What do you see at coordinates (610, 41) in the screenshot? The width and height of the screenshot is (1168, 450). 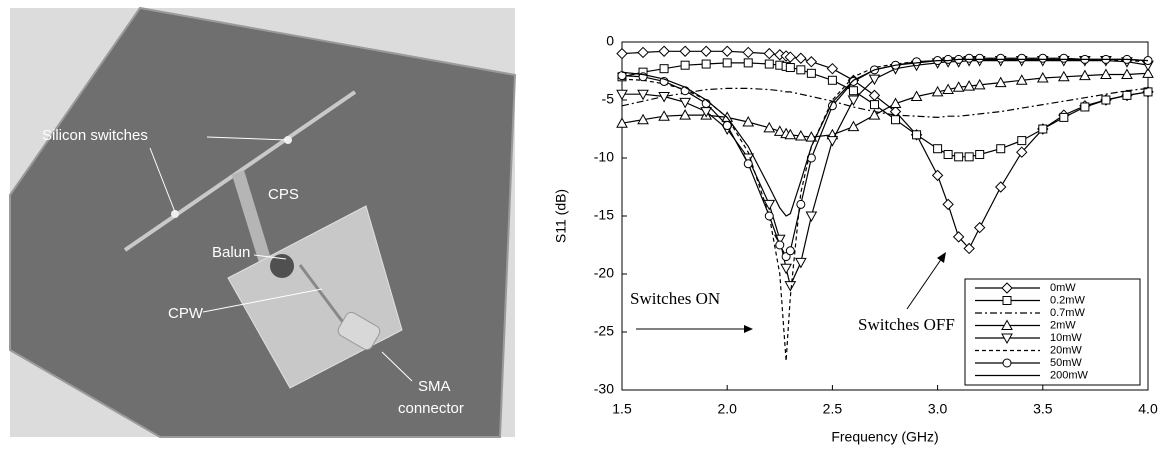 I see `y-tick-label: 0` at bounding box center [610, 41].